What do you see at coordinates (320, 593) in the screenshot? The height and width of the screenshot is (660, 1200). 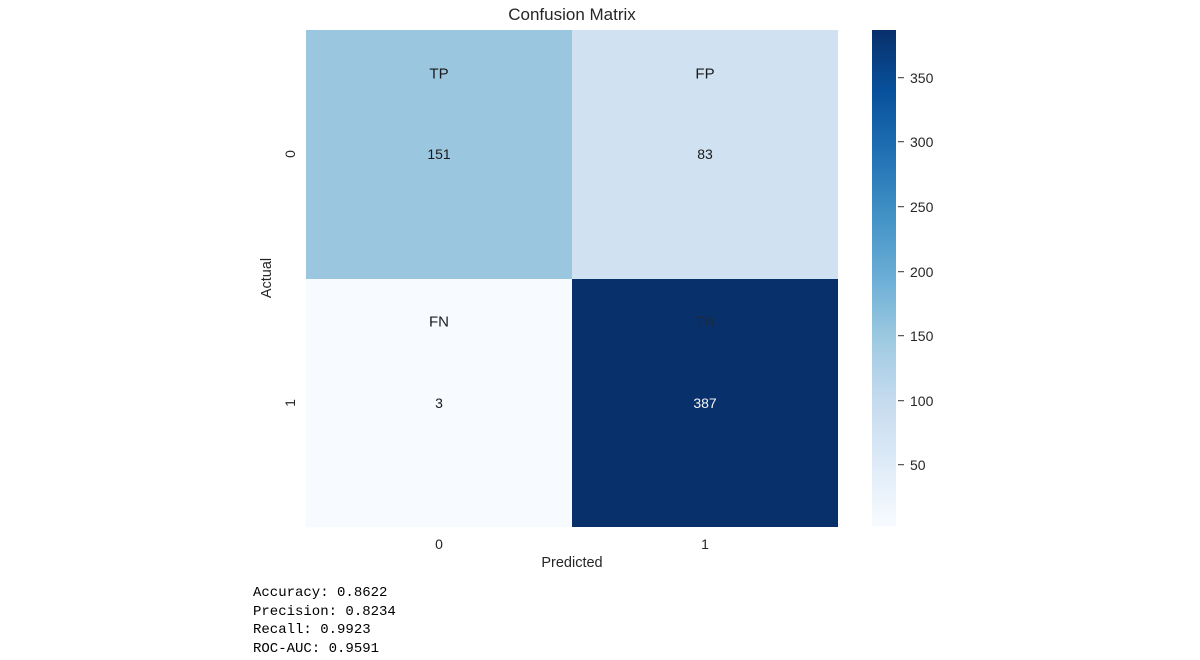 I see `metric-line-0: Accuracy: 0.8622` at bounding box center [320, 593].